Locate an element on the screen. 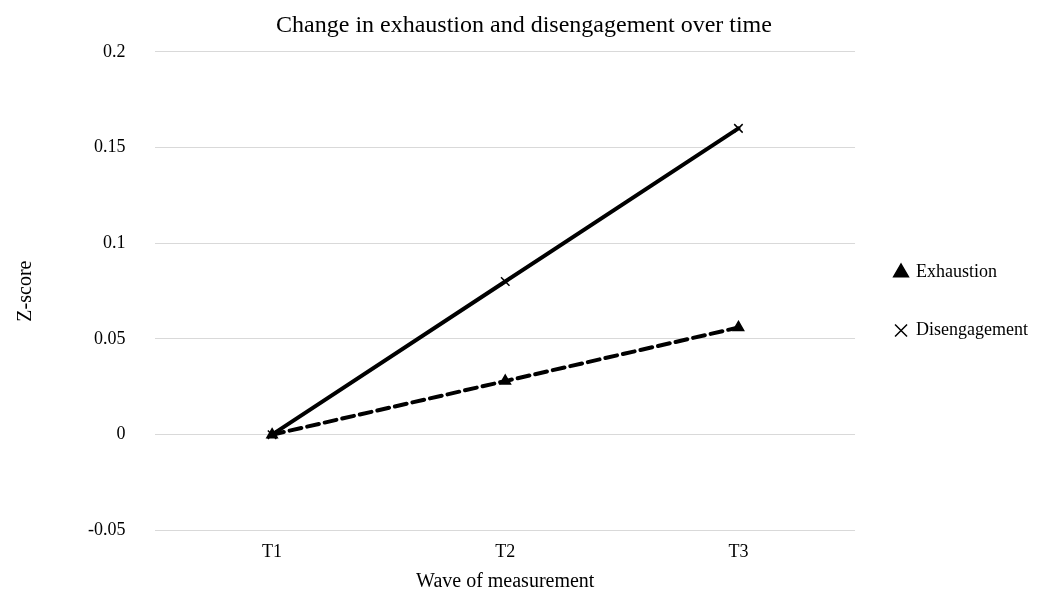 The height and width of the screenshot is (603, 1048). x-axis-title: Wave of measurement is located at coordinates (505, 580).